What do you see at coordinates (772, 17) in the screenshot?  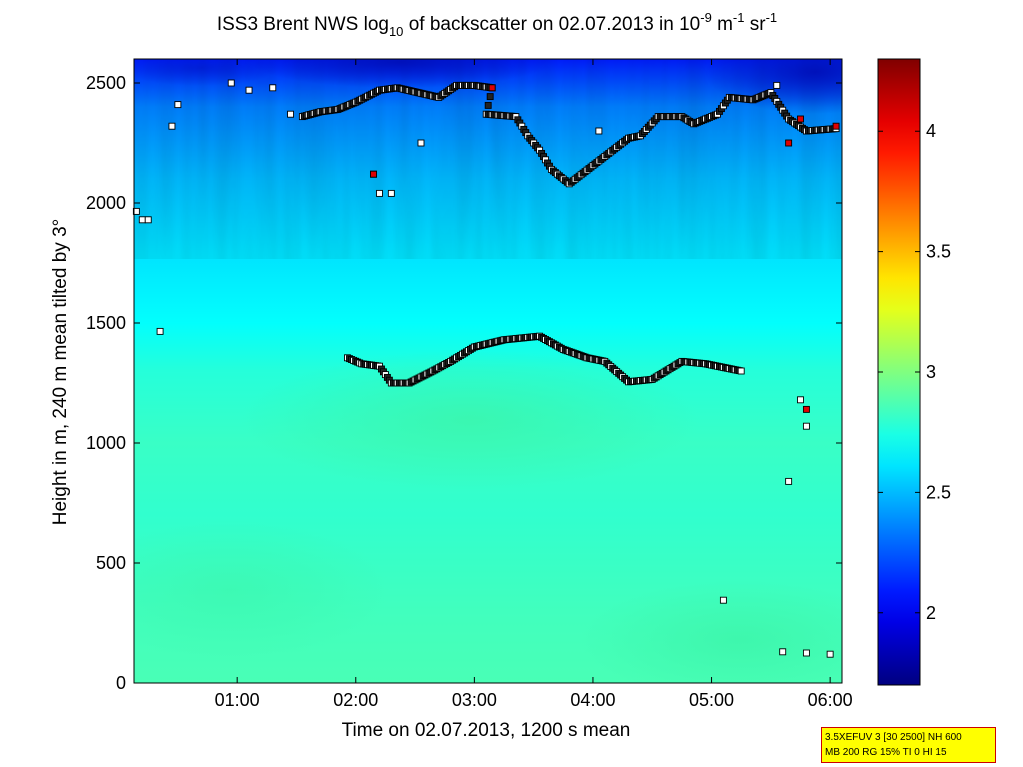 I see `title-superscript-3: -1` at bounding box center [772, 17].